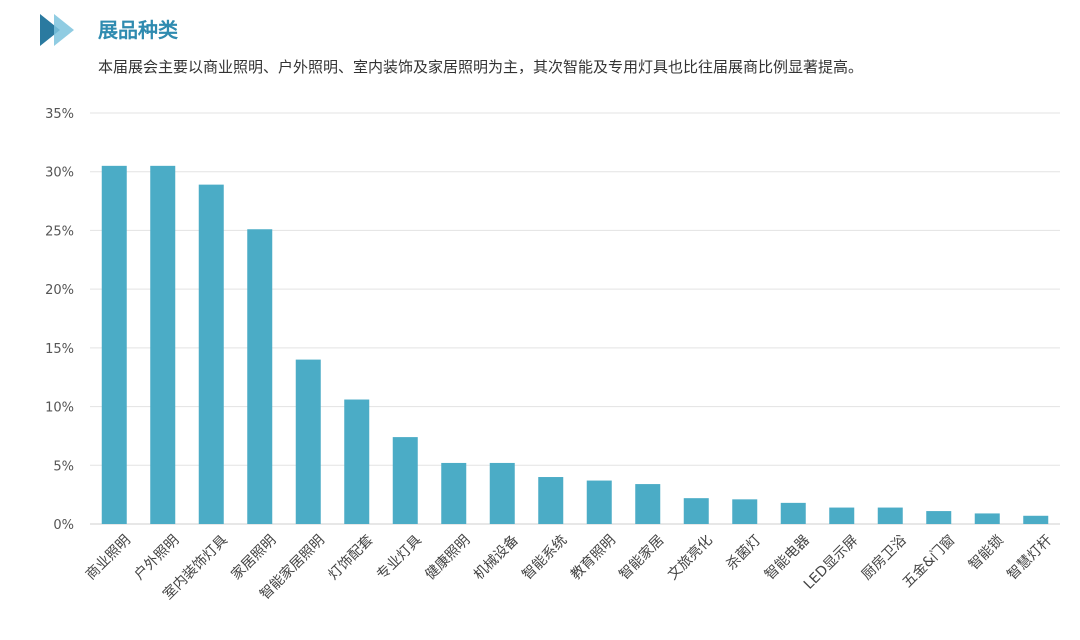  I want to click on x-category-label: 智能电器, so click(787, 557).